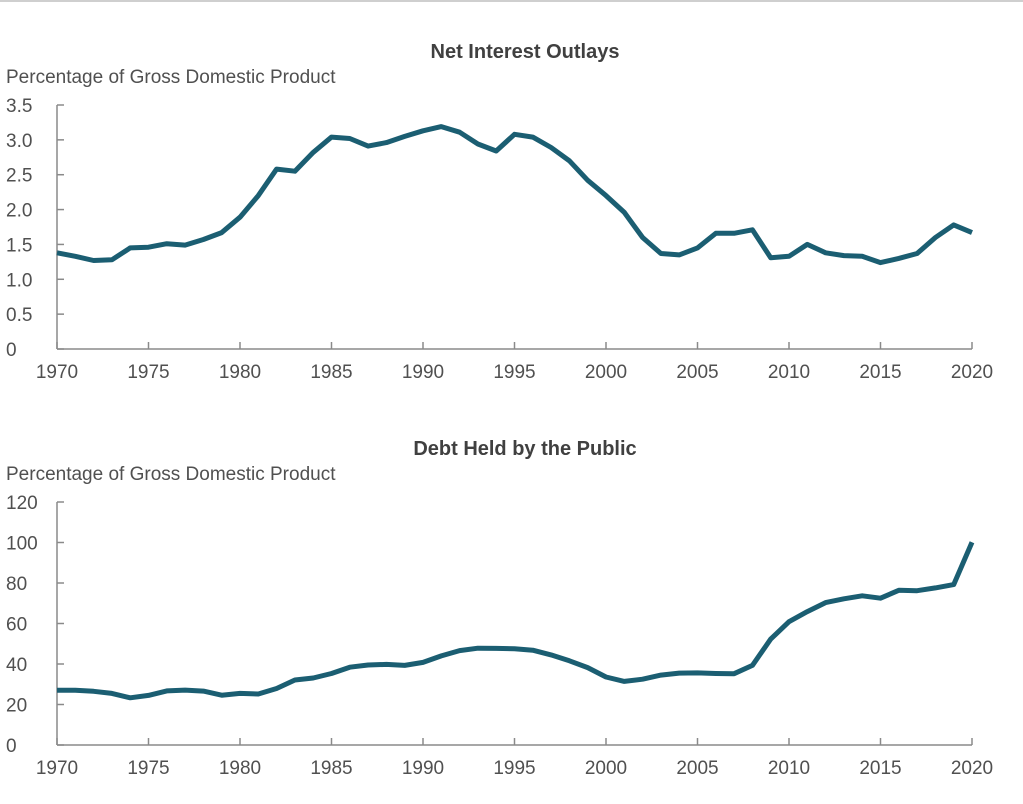 The width and height of the screenshot is (1023, 804). I want to click on chart-title: Net Interest Outlays, so click(525, 52).